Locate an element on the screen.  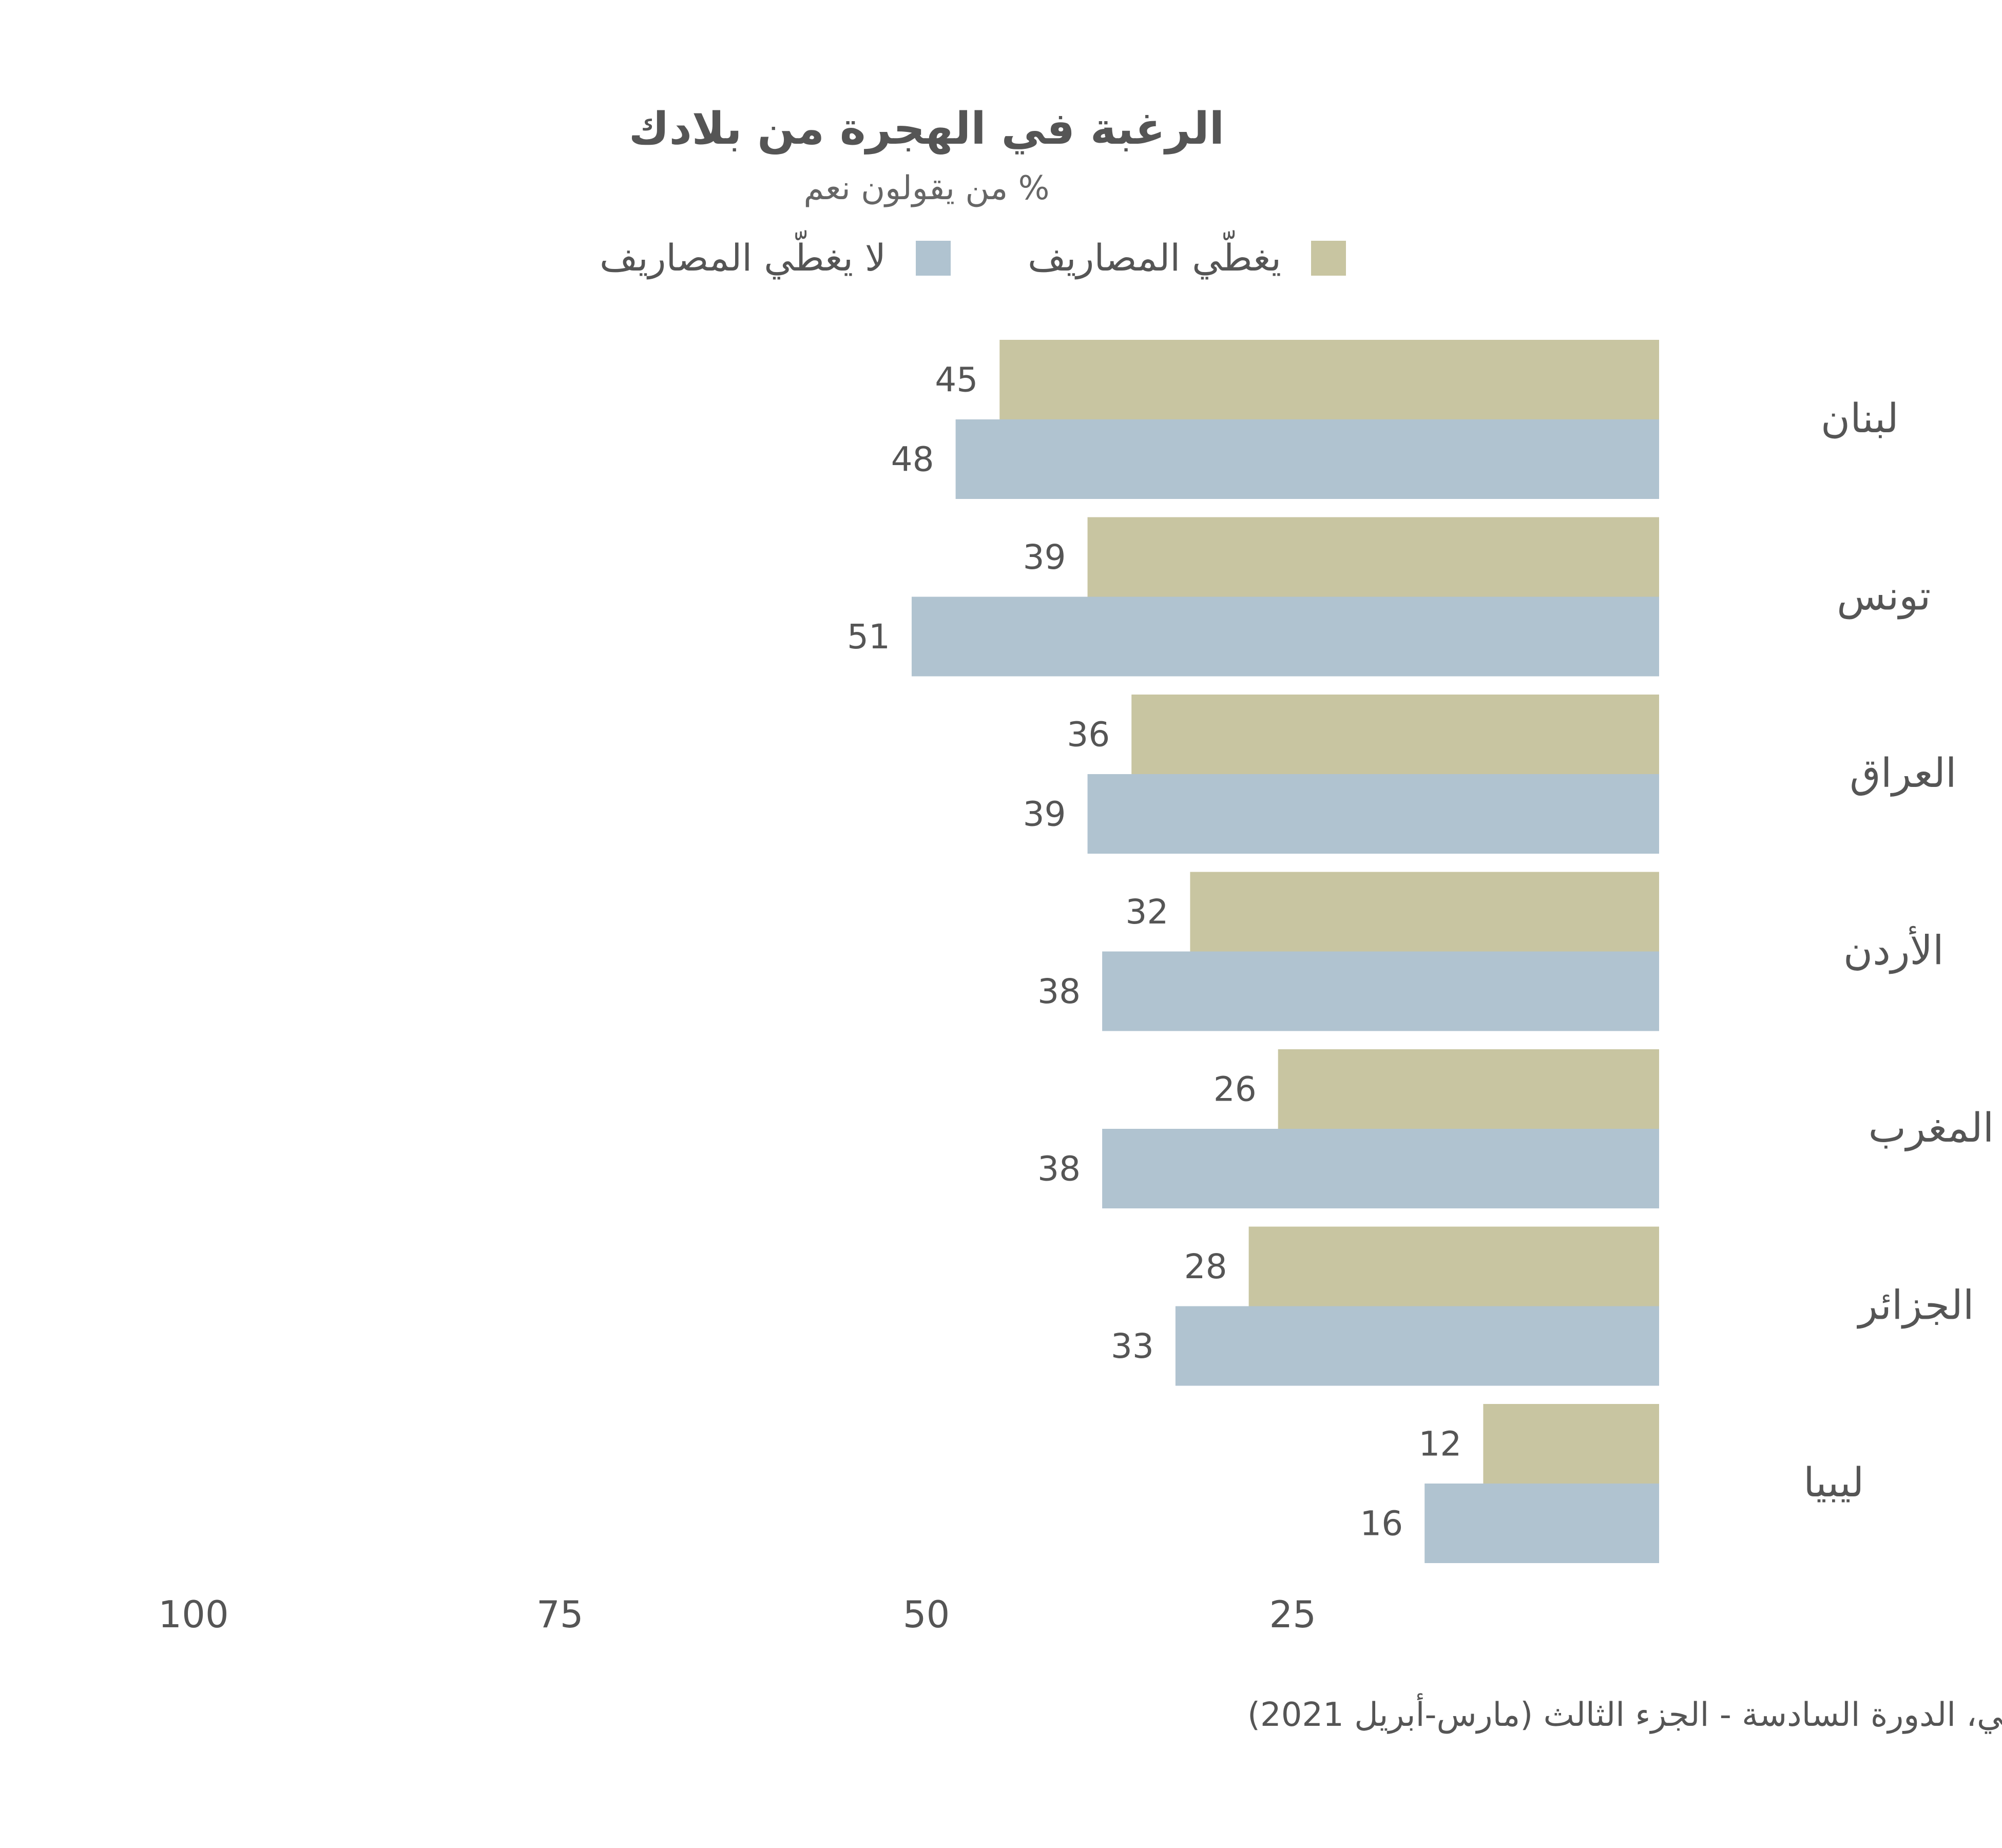
value-label: 28 is located at coordinates (1205, 1266).